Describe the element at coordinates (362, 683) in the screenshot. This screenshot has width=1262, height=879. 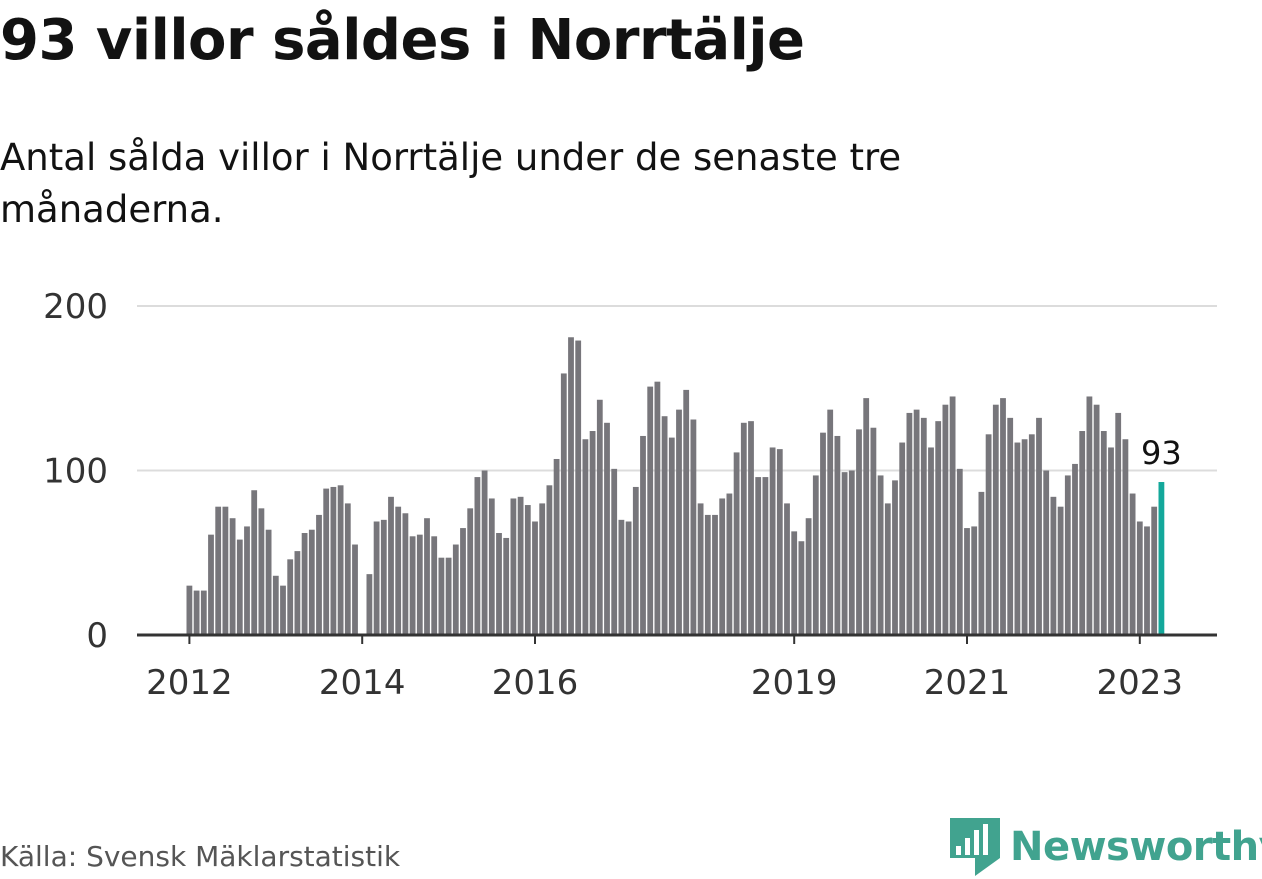
I see `x-tick-label: 2014` at that location.